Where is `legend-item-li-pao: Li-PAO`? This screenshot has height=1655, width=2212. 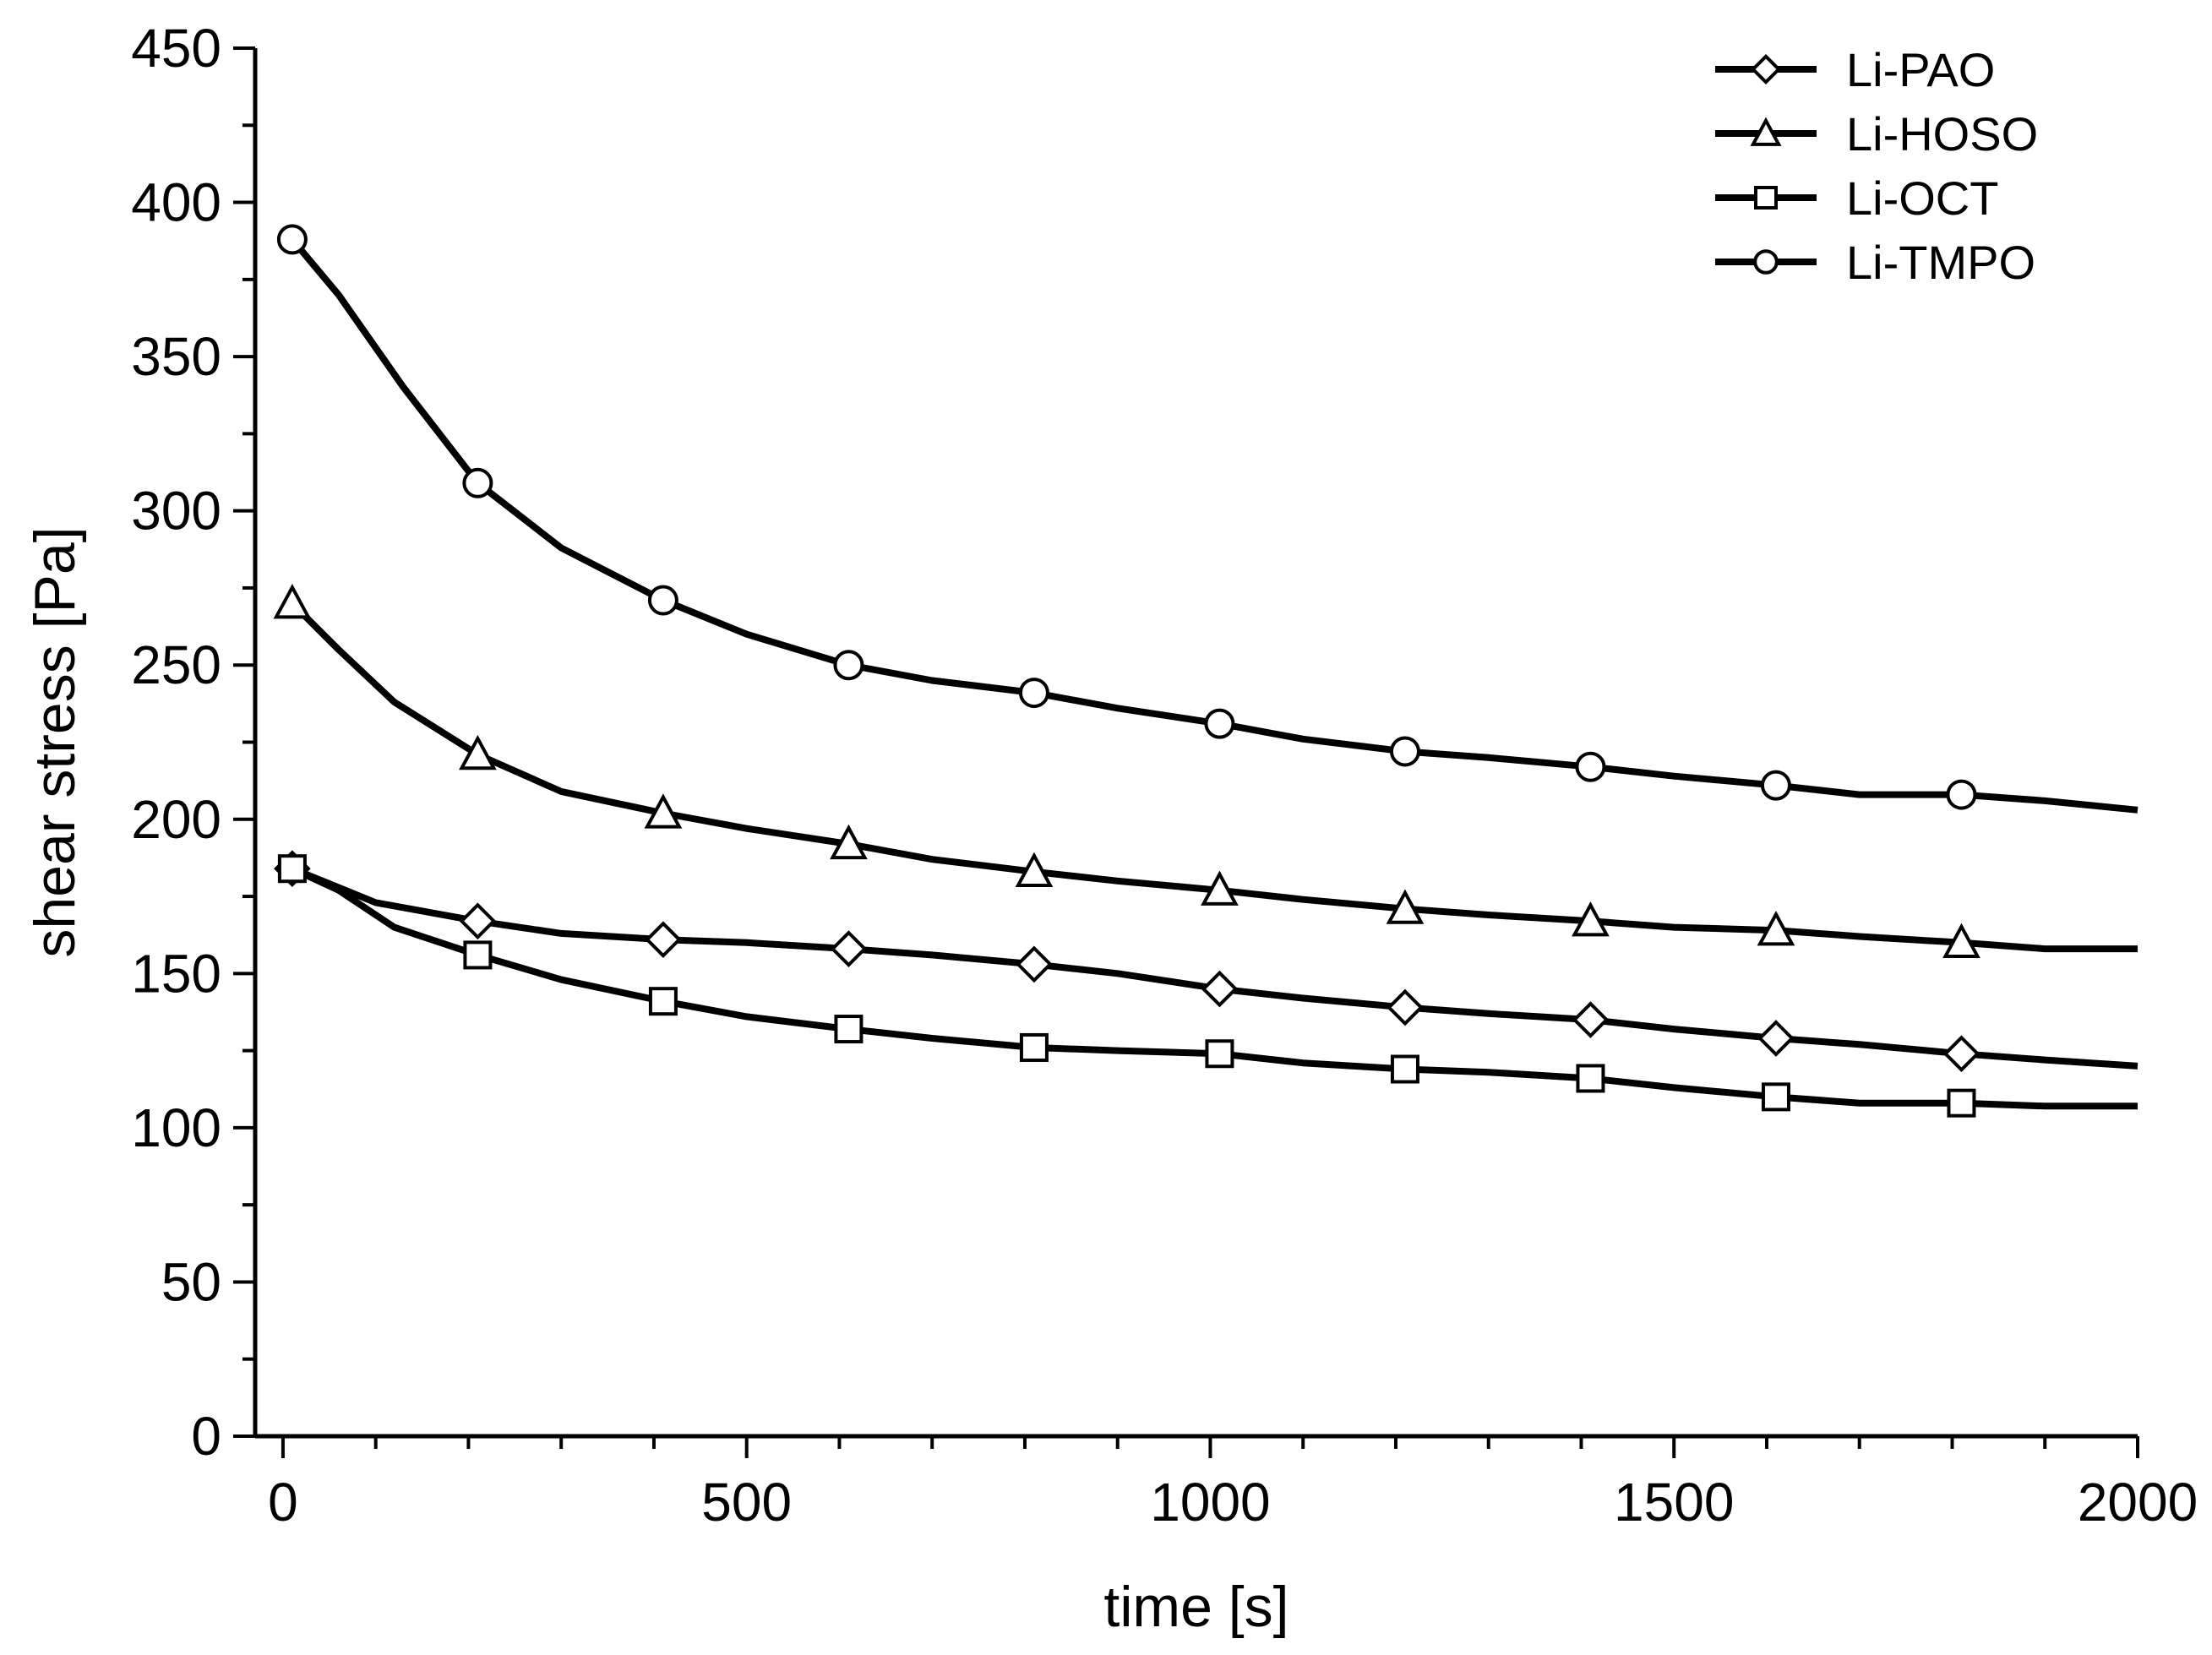 legend-item-li-pao: Li-PAO is located at coordinates (1855, 69).